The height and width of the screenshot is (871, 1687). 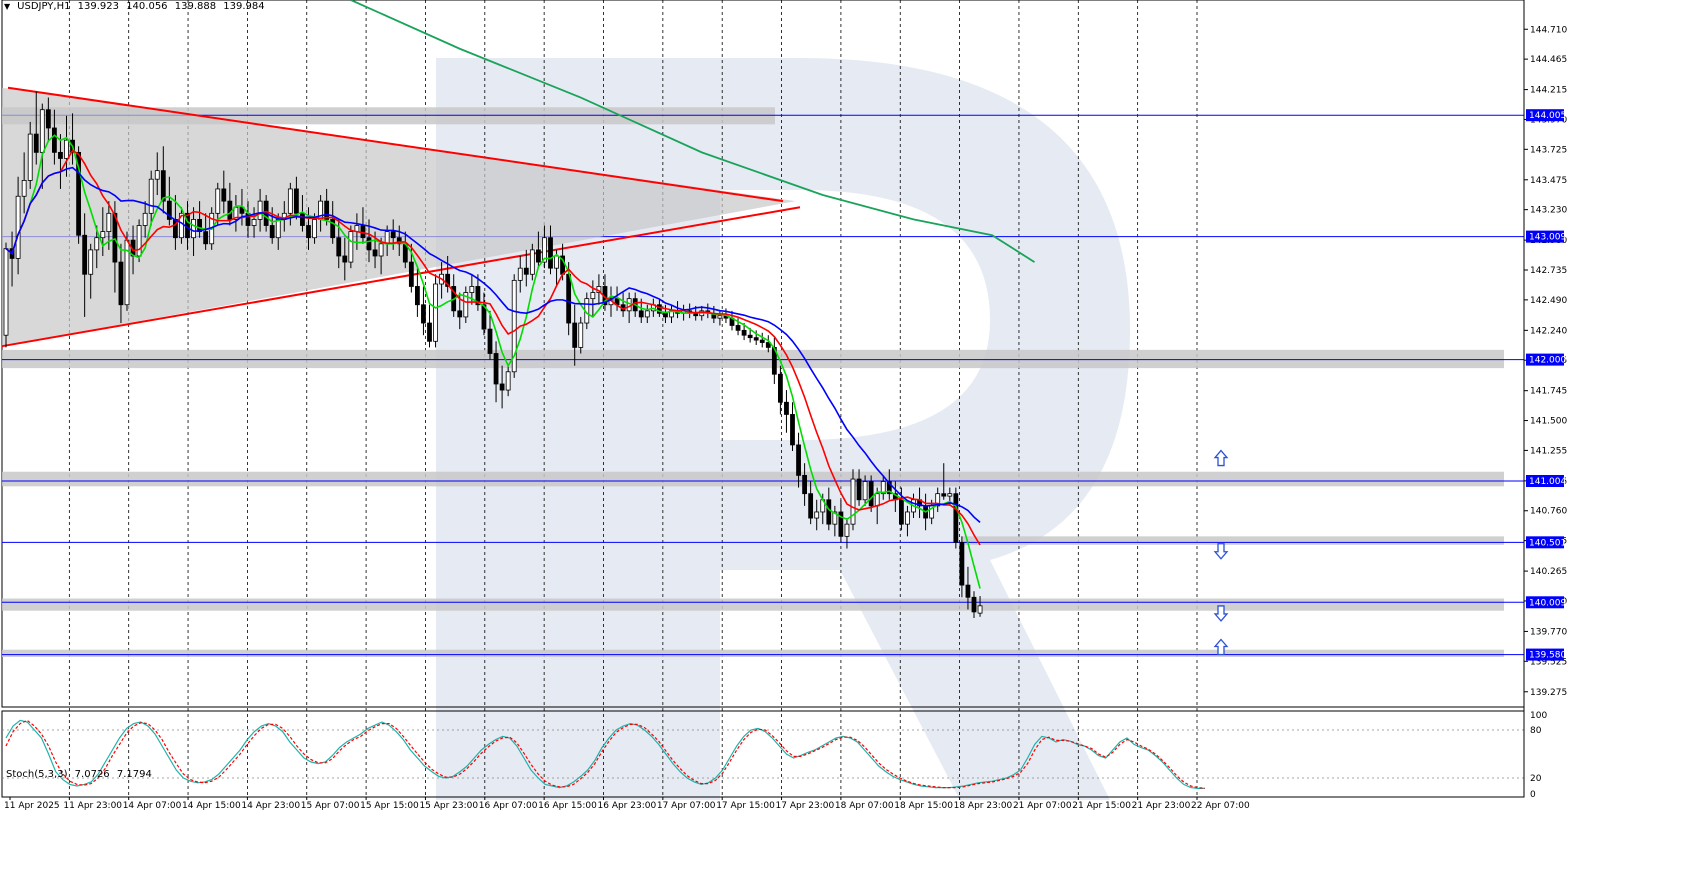 What do you see at coordinates (1042, 806) in the screenshot?
I see `time-tick-label: 21 Apr 07:00` at bounding box center [1042, 806].